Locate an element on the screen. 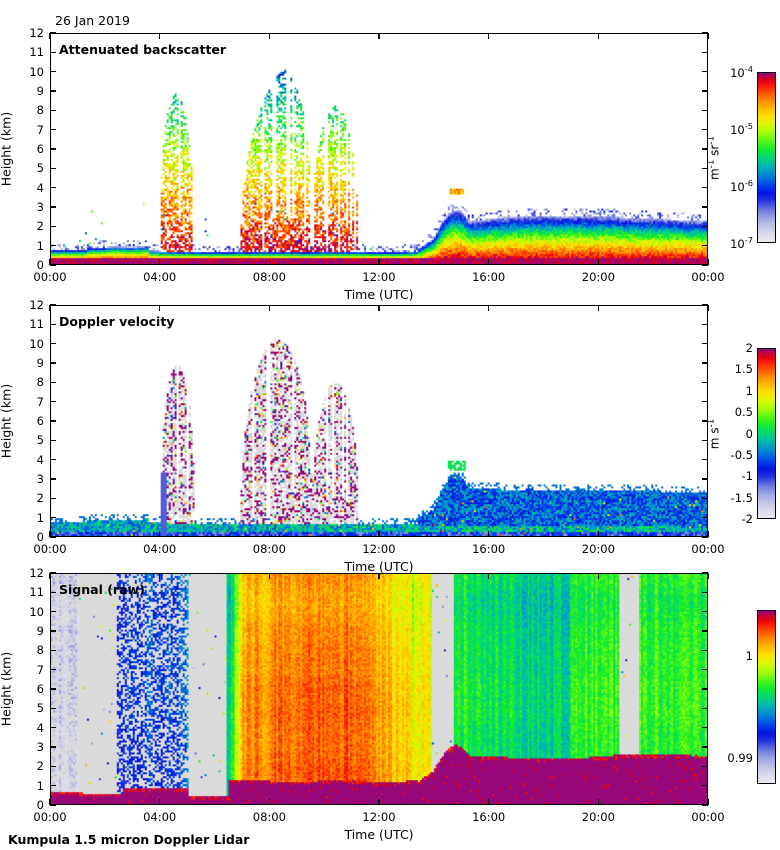  x-tick-label: 04:00 is located at coordinates (160, 549).